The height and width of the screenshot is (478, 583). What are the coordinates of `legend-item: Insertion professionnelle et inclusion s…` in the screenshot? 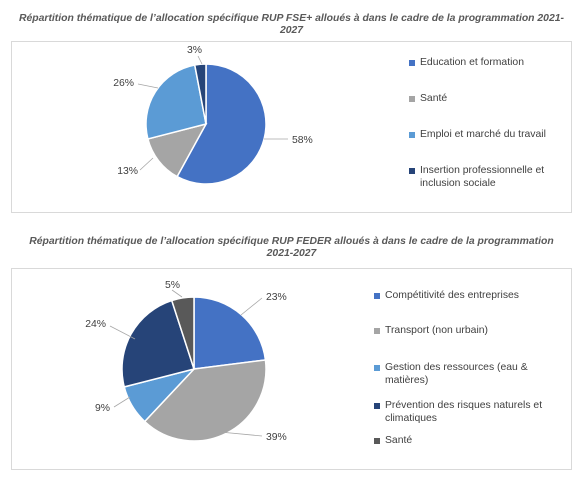 It's located at (489, 177).